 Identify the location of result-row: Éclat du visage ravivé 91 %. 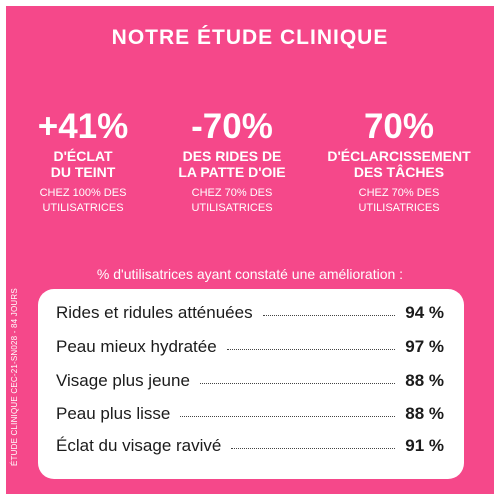
(250, 451).